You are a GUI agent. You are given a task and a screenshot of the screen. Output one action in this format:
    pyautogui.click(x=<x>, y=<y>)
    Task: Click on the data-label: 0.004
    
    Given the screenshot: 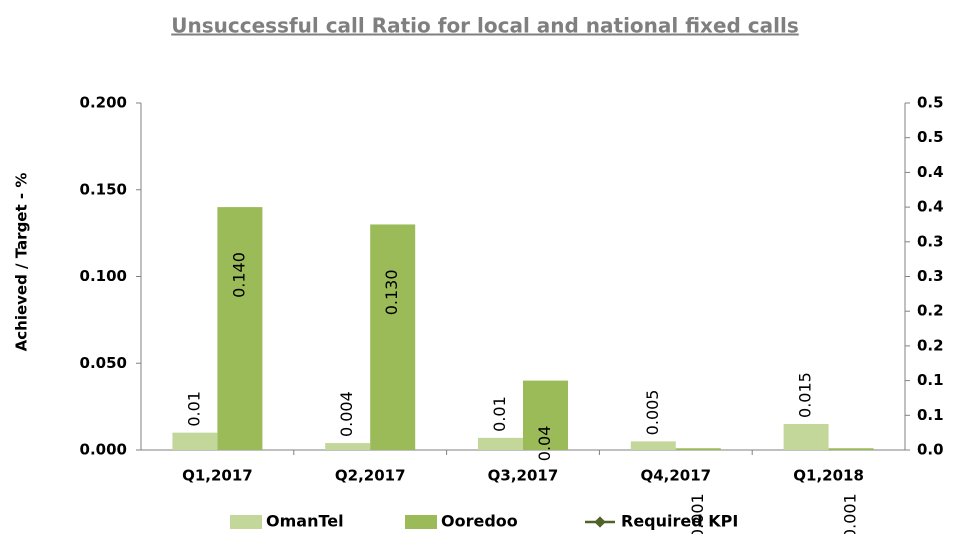 What is the action you would take?
    pyautogui.click(x=346, y=414)
    